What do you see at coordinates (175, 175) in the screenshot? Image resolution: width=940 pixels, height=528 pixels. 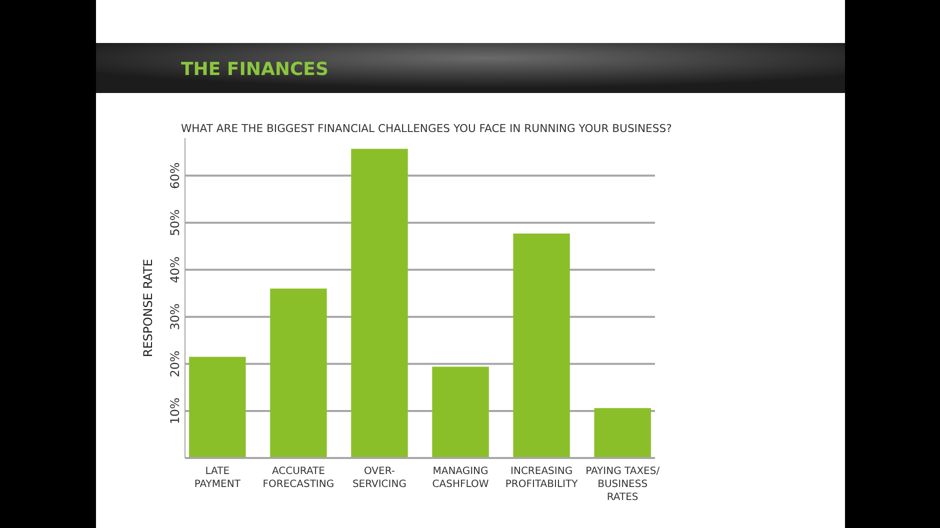 I see `y-tick-label: 60%` at bounding box center [175, 175].